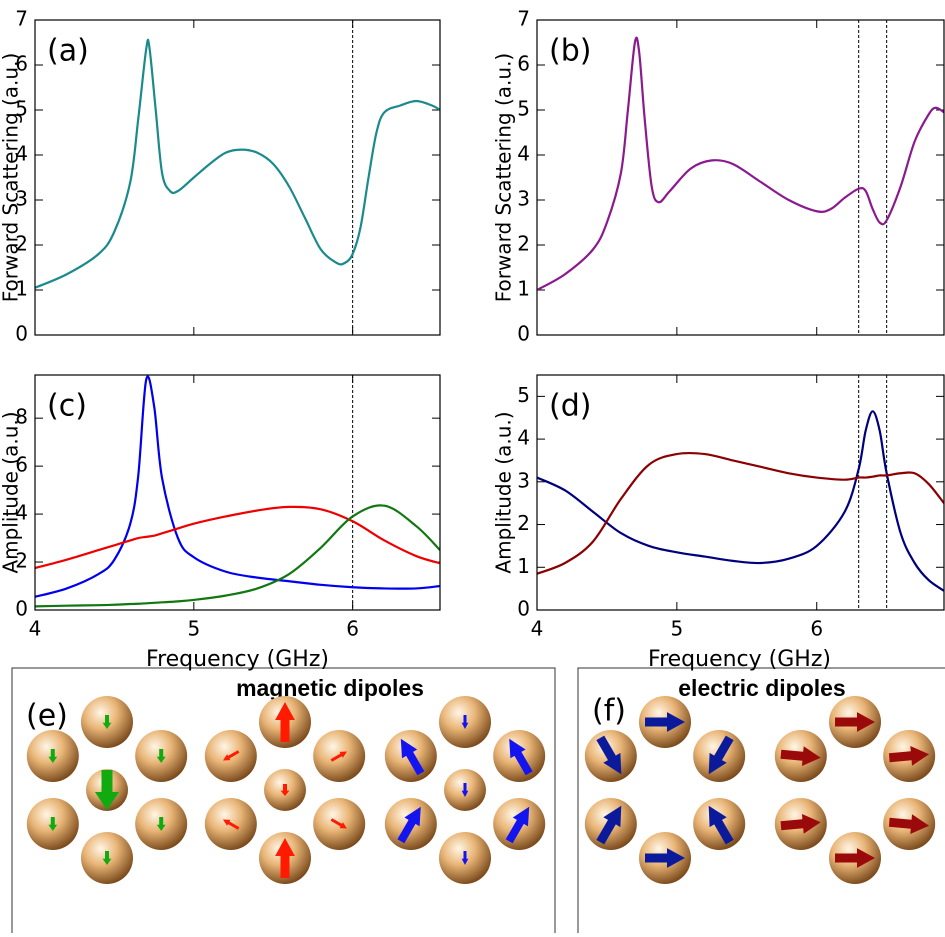  I want to click on y-tick-label: 8, so click(21, 417).